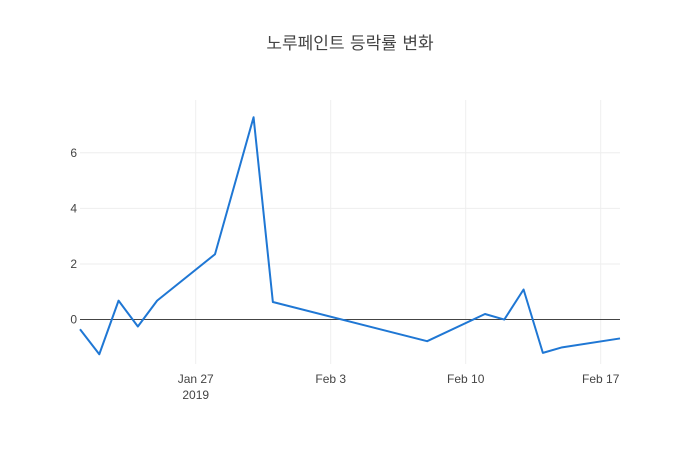 The width and height of the screenshot is (700, 450). Describe the element at coordinates (466, 379) in the screenshot. I see `x-tick-label: Feb 10` at that location.